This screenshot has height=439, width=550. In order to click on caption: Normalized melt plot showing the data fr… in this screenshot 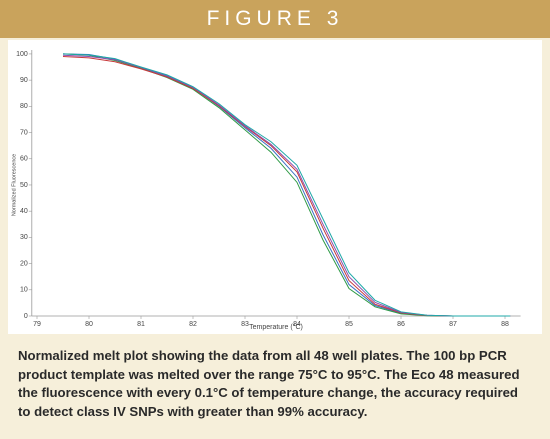, I will do `click(269, 383)`.